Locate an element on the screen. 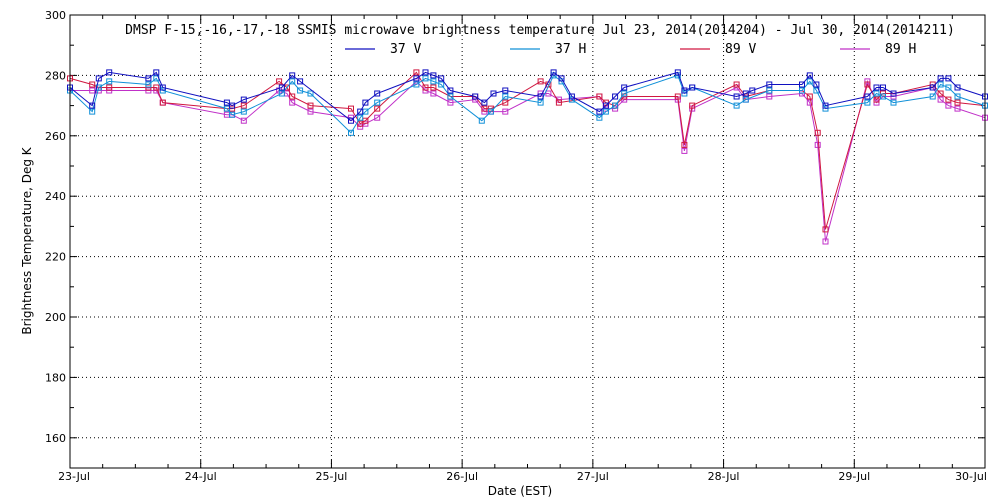  y-tick-label: 240 is located at coordinates (55, 196).